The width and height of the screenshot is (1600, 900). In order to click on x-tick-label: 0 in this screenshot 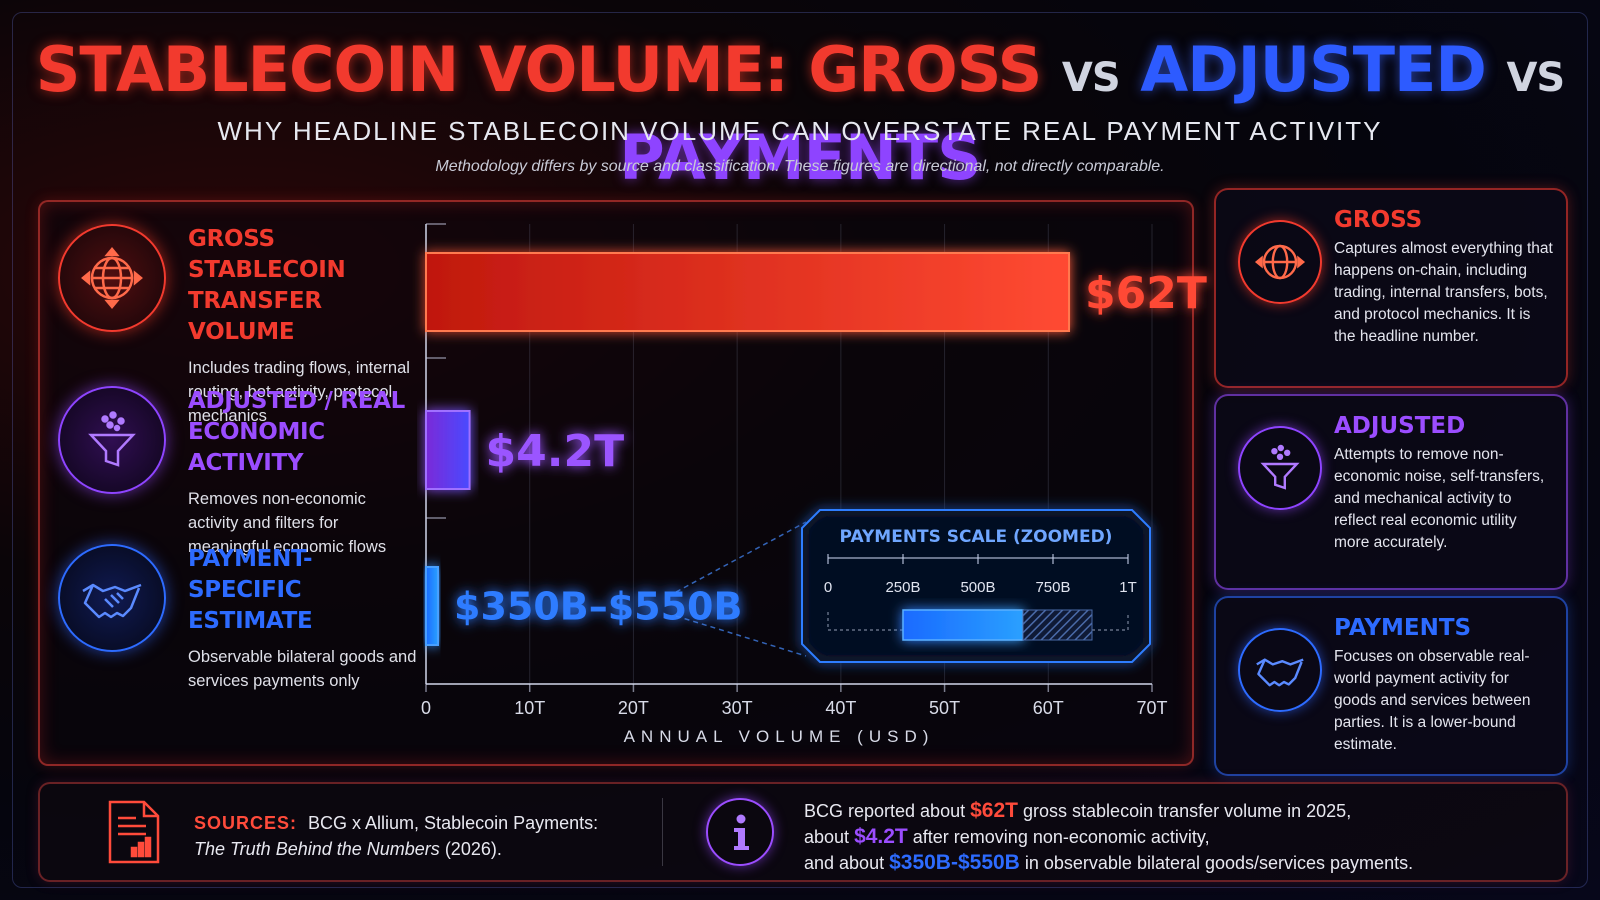, I will do `click(426, 708)`.